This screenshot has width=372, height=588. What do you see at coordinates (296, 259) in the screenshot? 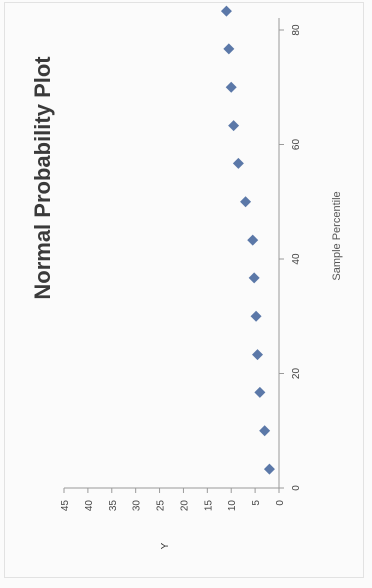
I see `x-tick-label: 40` at bounding box center [296, 259].